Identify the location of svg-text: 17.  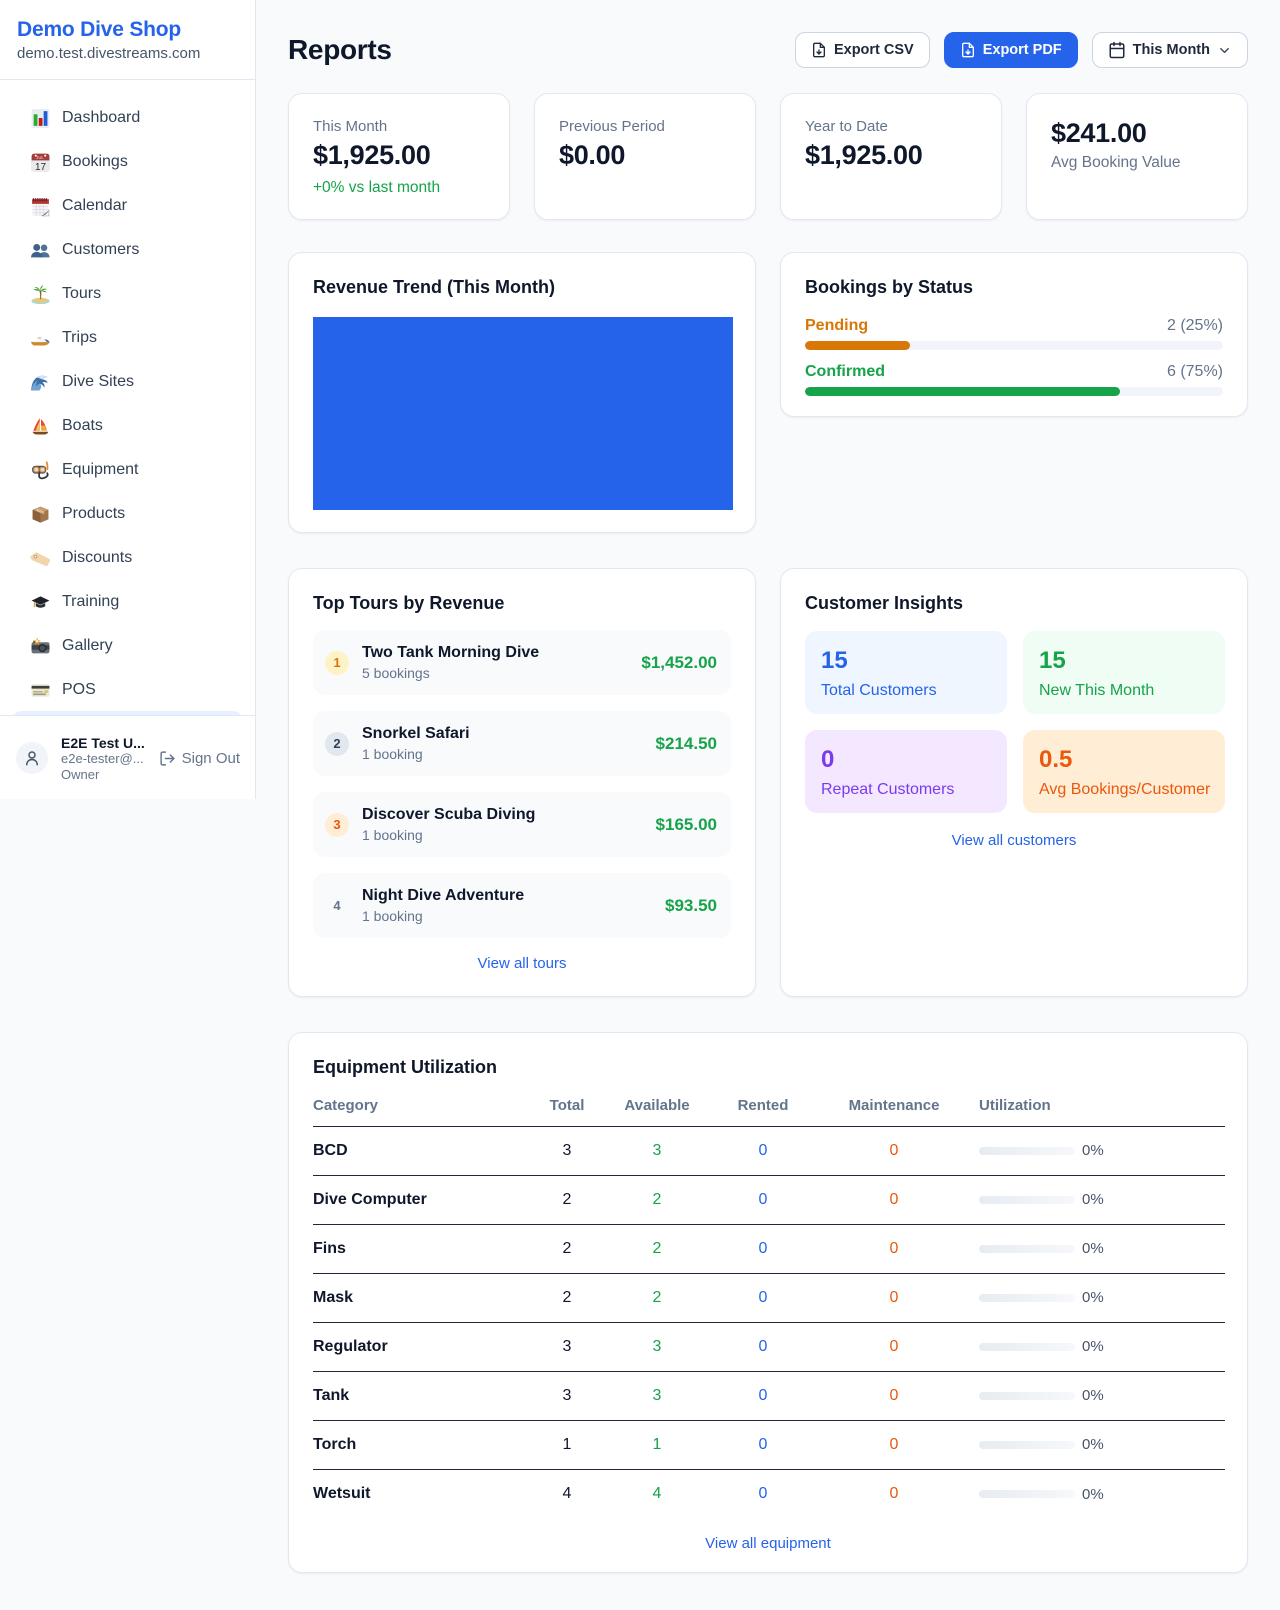
(41, 166).